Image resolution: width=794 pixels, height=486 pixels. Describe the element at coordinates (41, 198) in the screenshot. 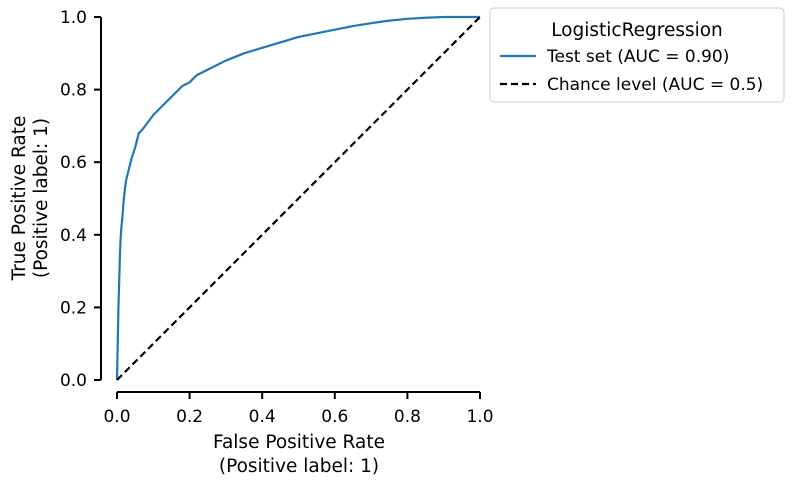

I see `y-axis-label-line-2: (Positive label: 1)` at that location.